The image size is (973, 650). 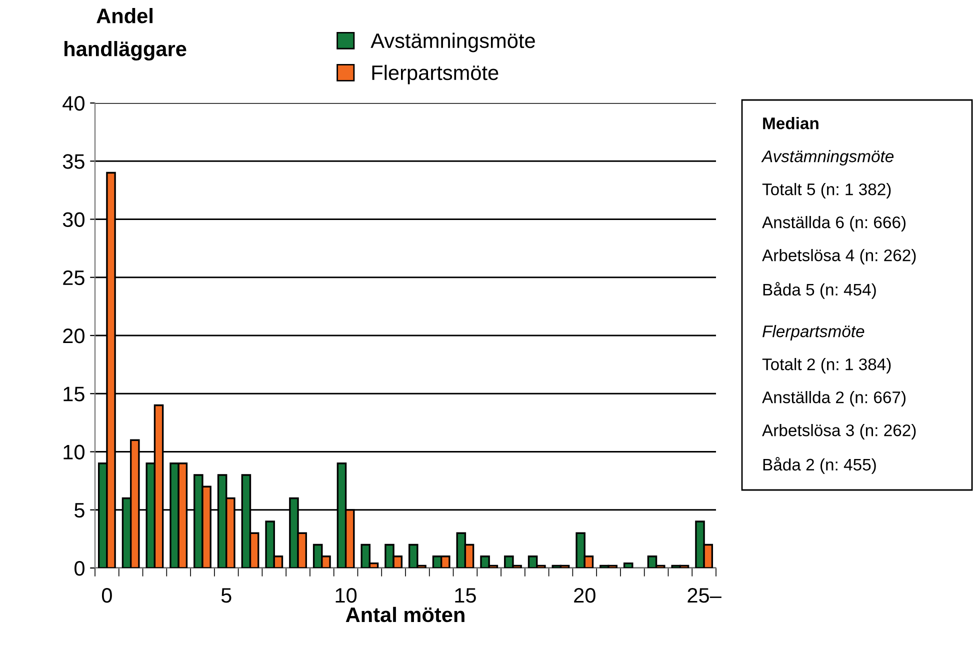 What do you see at coordinates (834, 224) in the screenshot?
I see `text: Anställda 6 (n: 666)` at bounding box center [834, 224].